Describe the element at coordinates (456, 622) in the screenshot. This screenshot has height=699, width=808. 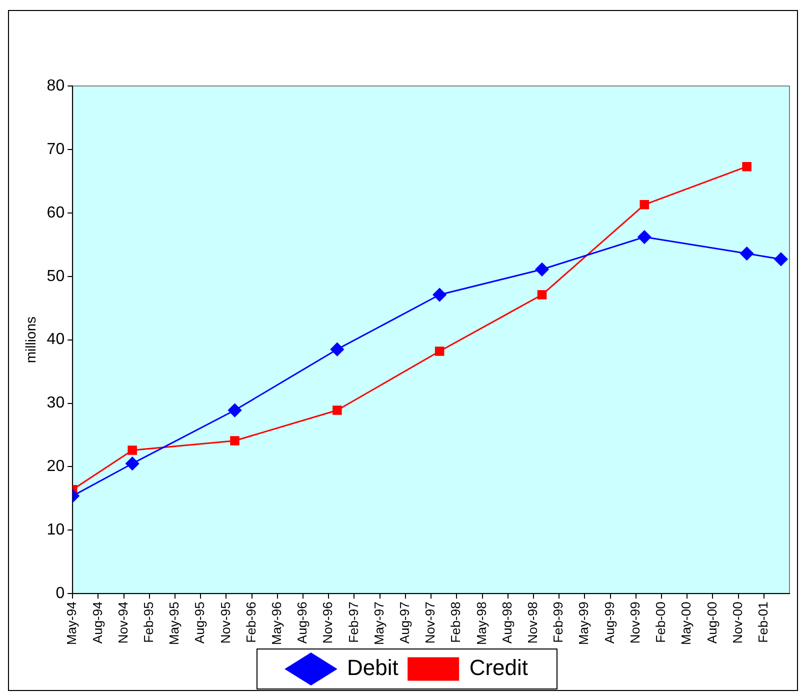
I see `x-tick-label: Feb-98` at that location.